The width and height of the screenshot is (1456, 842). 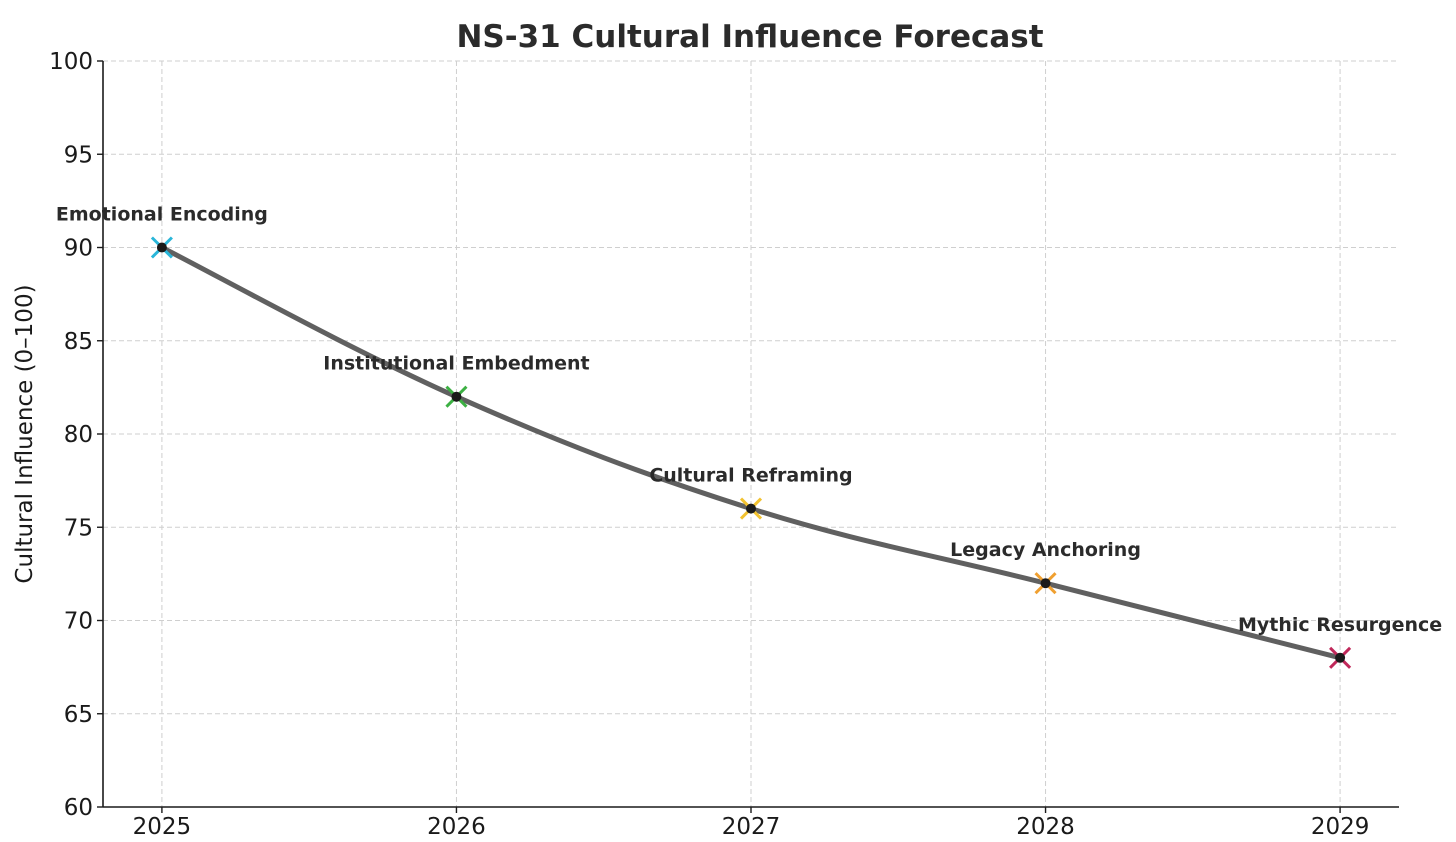 I want to click on annotation-label: Mythic Resurgence, so click(x=1340, y=625).